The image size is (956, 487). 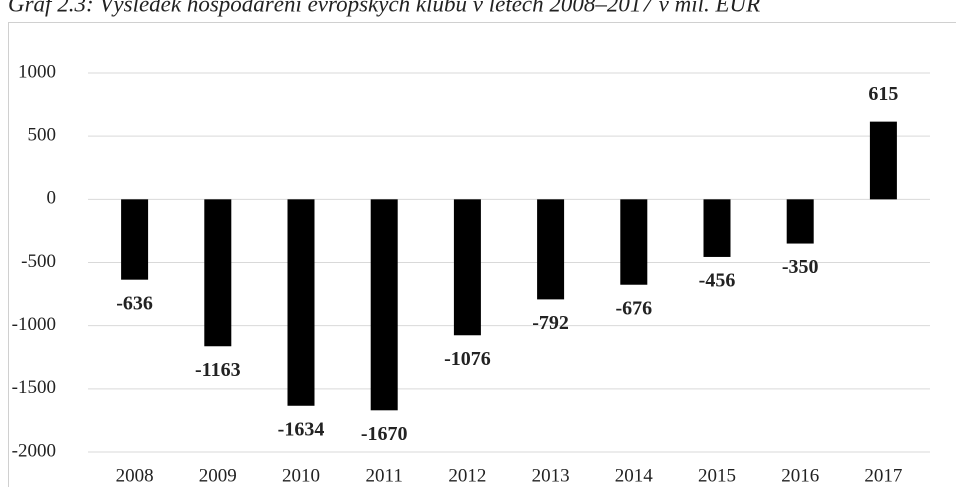 I want to click on data-label: -456, so click(x=717, y=281).